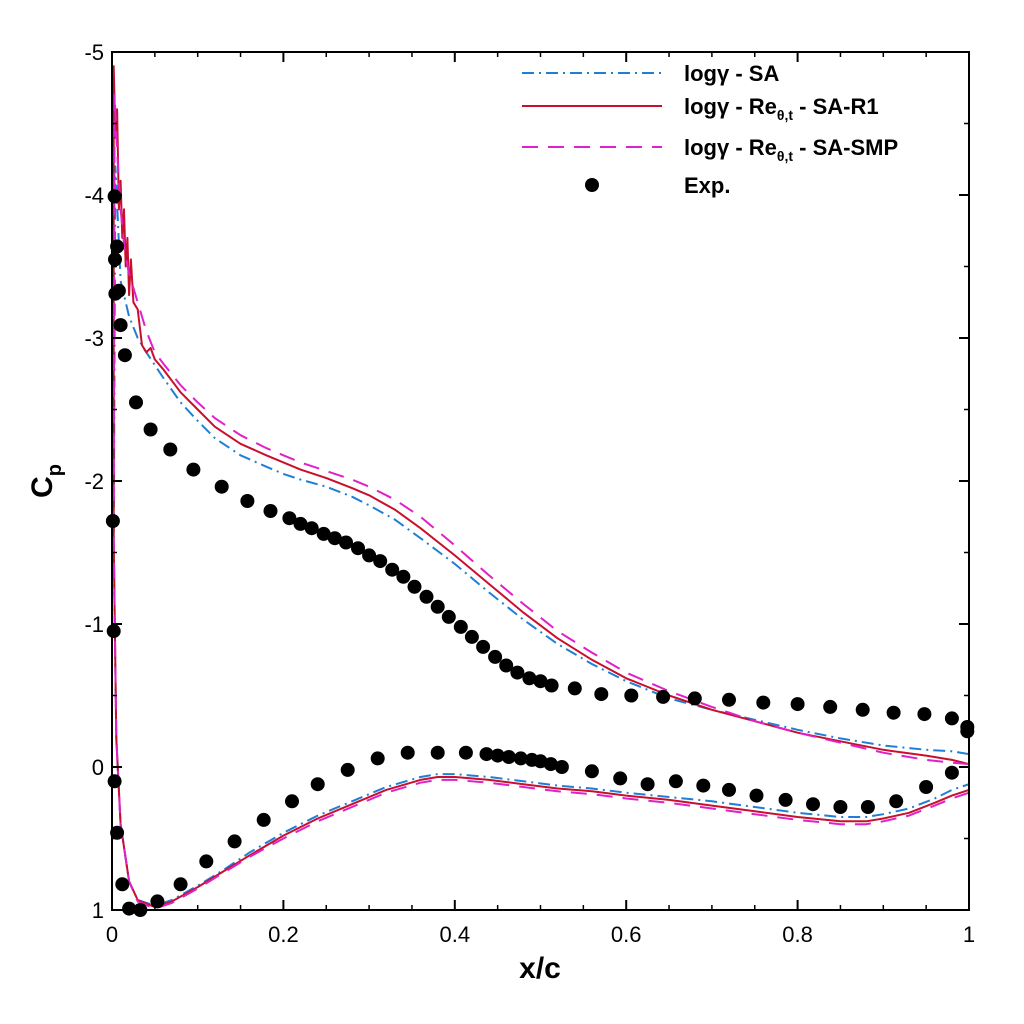 This screenshot has width=1024, height=1024. I want to click on y-tick-label: -5, so click(94, 52).